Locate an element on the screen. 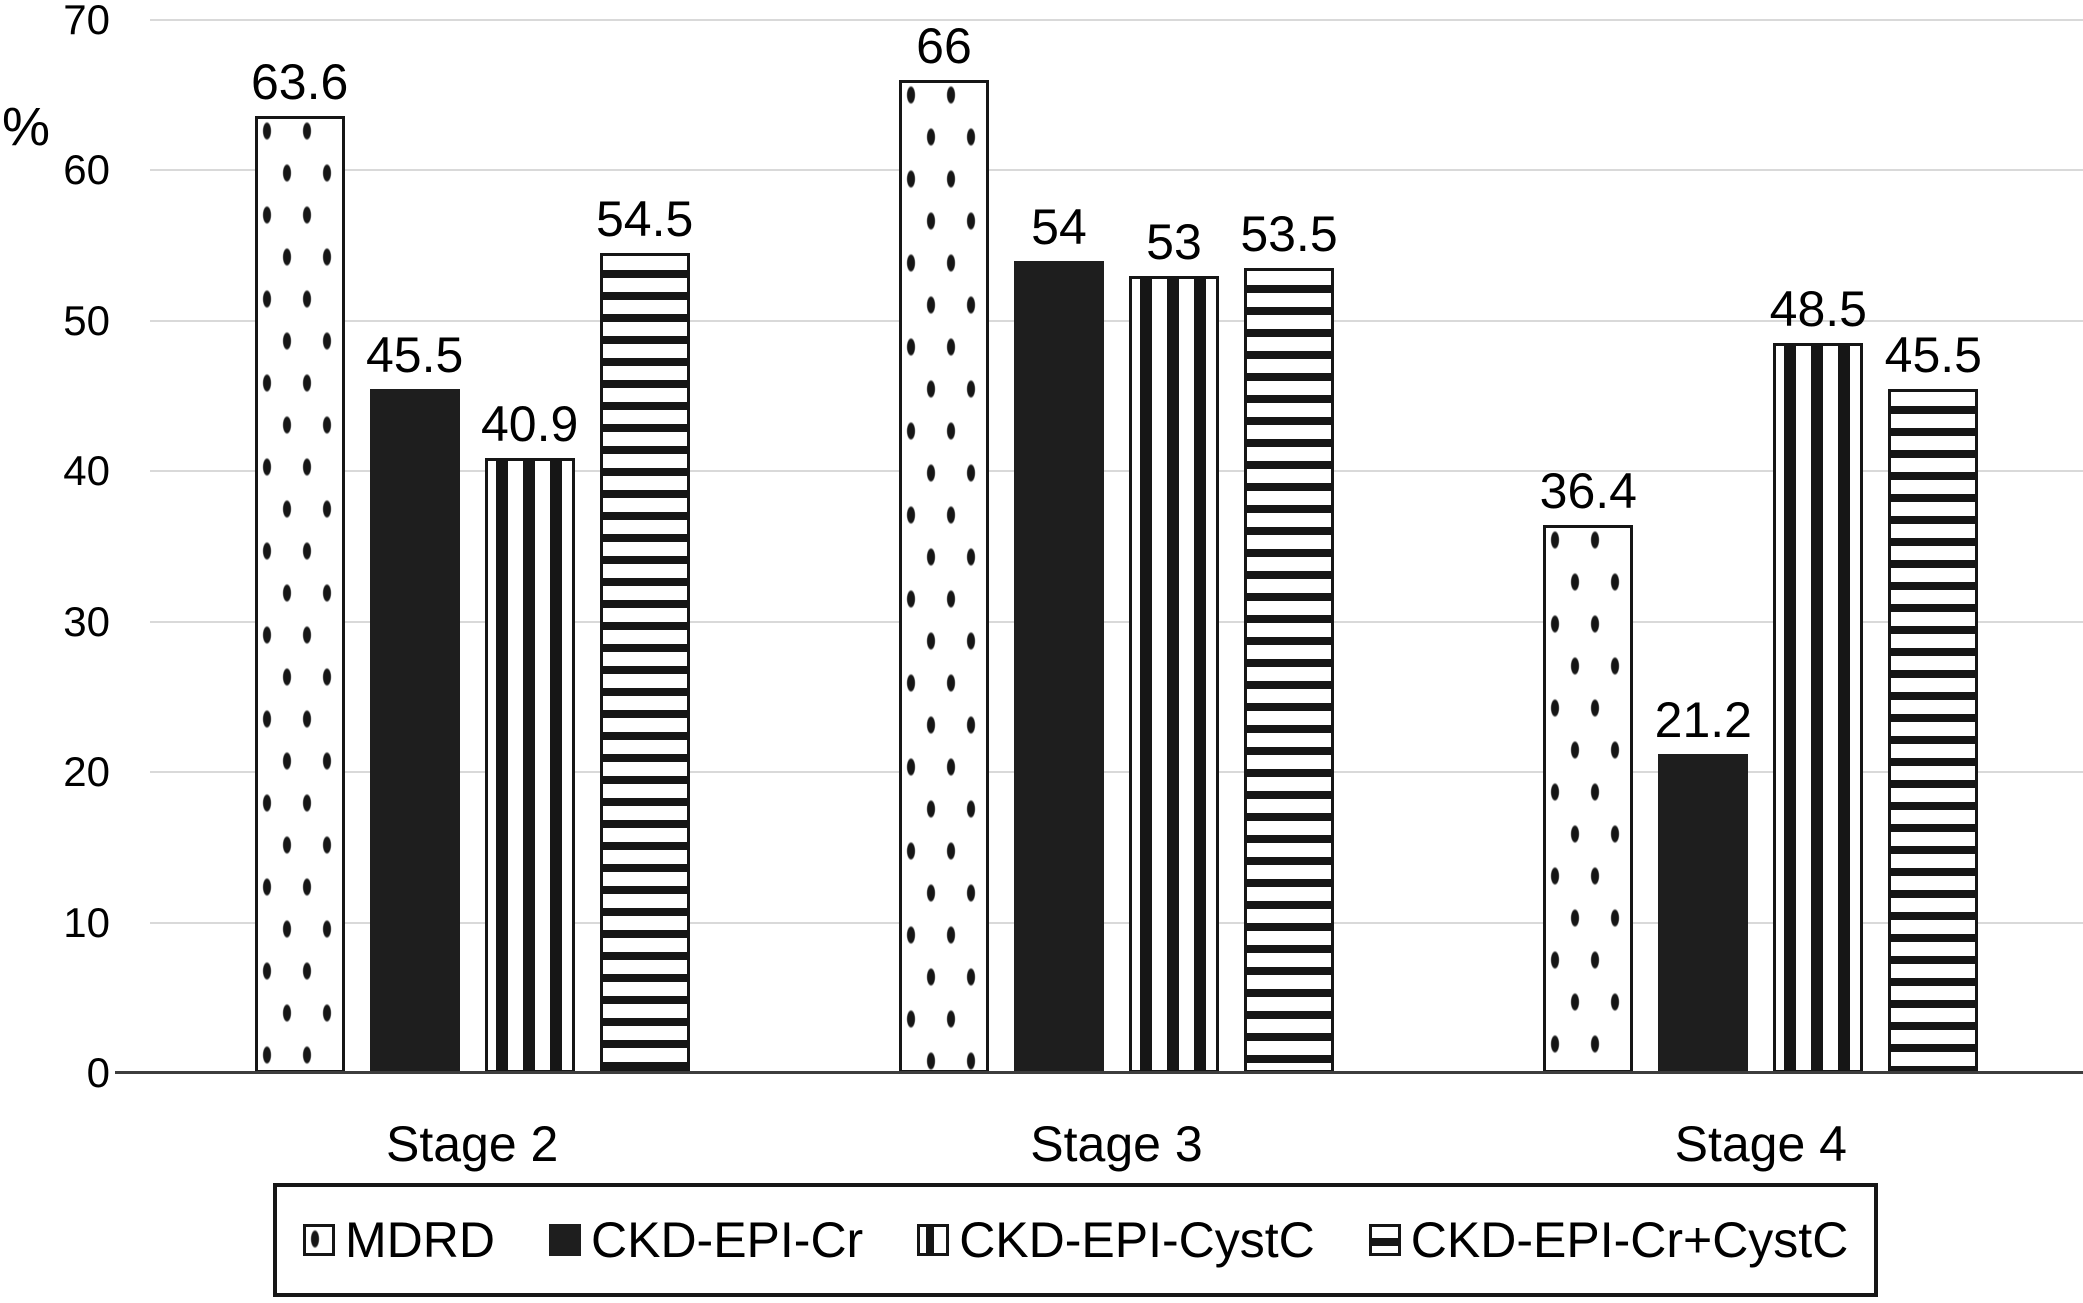  bar-ckd-epi-cystc-stage-4: 48.5 is located at coordinates (1818, 678).